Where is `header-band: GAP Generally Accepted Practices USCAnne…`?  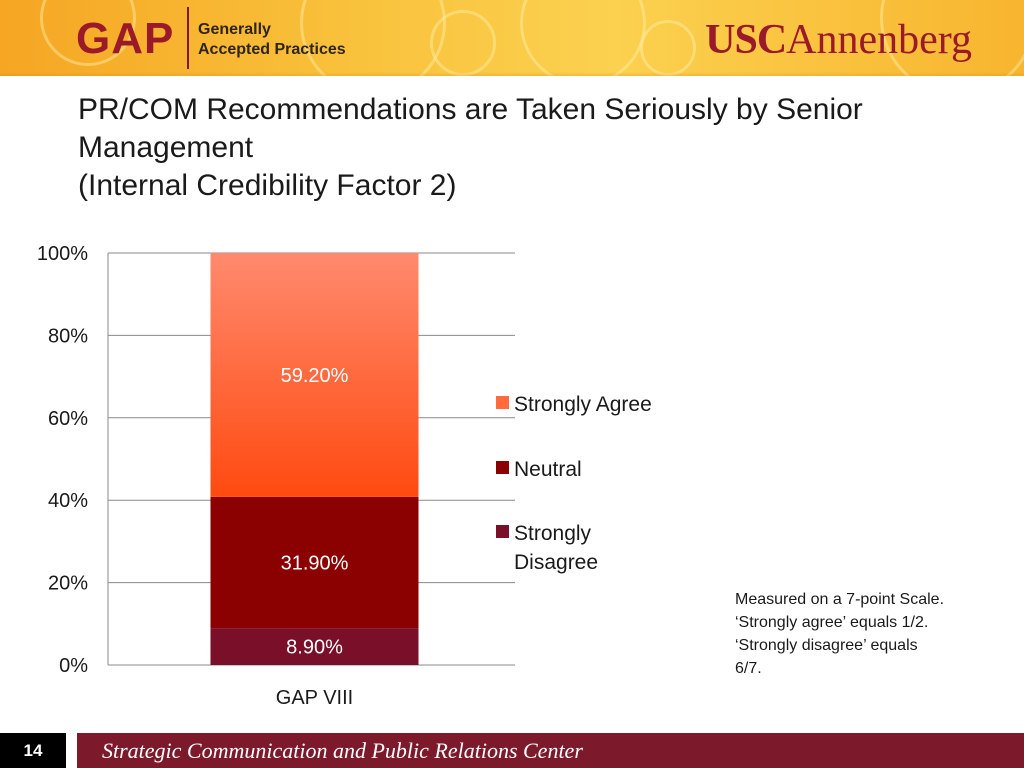 header-band: GAP Generally Accepted Practices USCAnne… is located at coordinates (512, 38).